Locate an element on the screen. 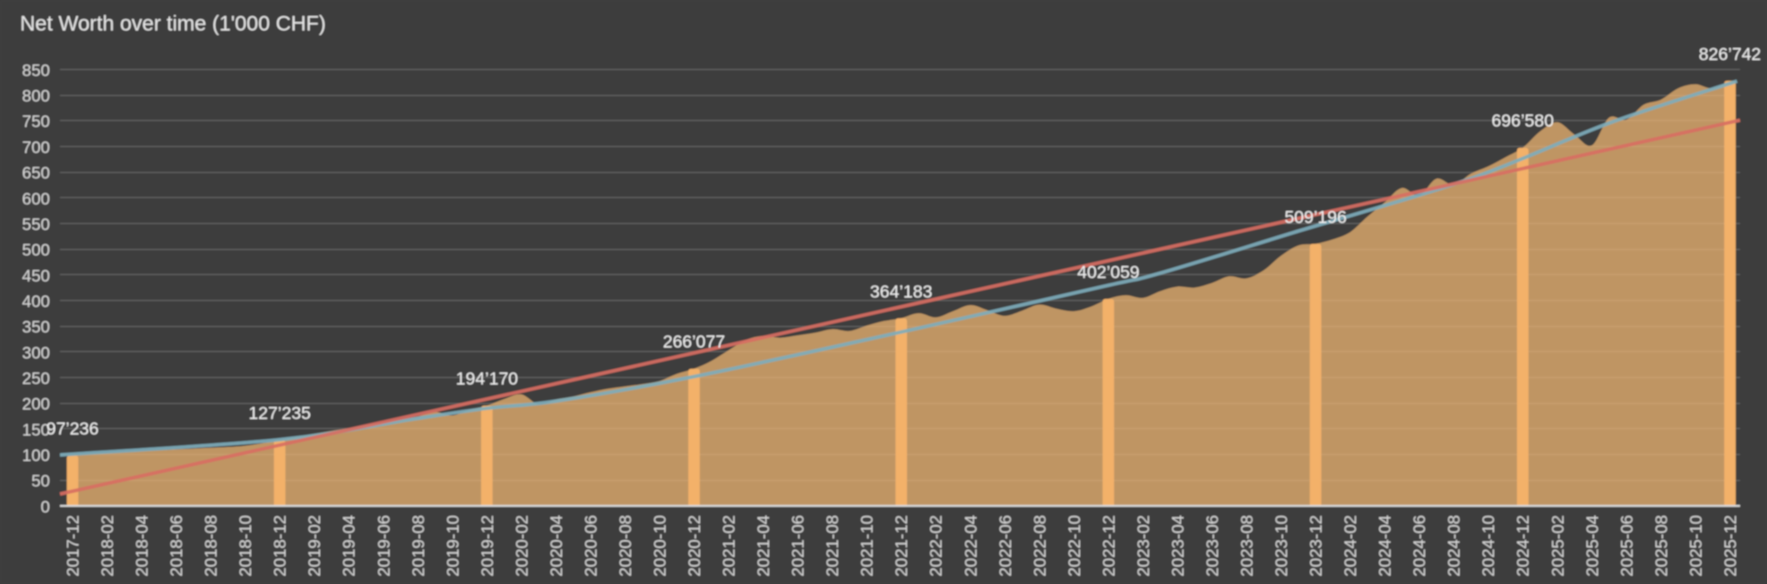  svg-text: 2022-10 is located at coordinates (1074, 546).